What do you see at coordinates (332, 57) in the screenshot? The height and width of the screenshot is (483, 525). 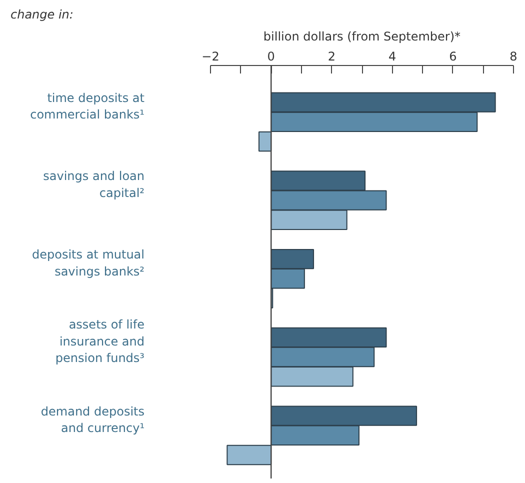 I see `x-tick-label: 2` at bounding box center [332, 57].